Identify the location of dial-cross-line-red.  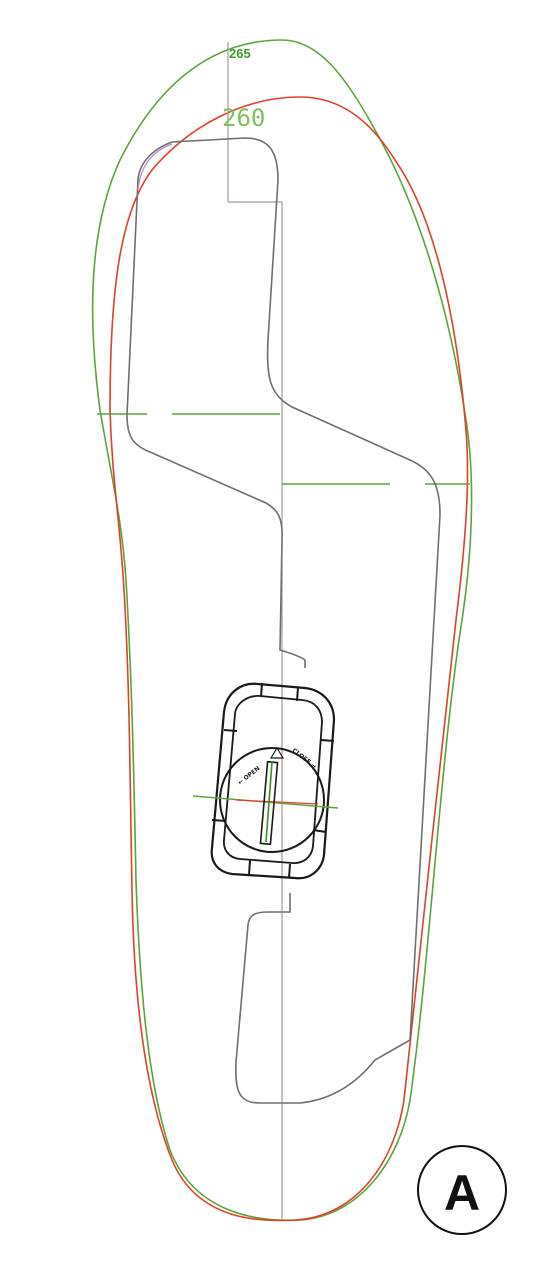
(277, 802).